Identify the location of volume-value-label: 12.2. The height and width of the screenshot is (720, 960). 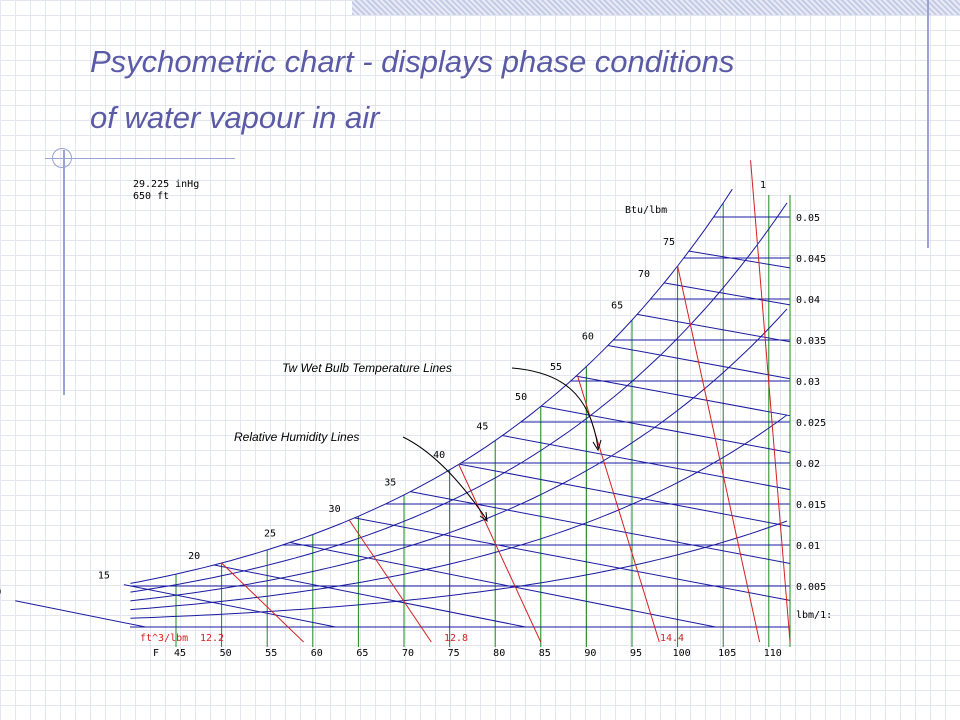
(212, 638).